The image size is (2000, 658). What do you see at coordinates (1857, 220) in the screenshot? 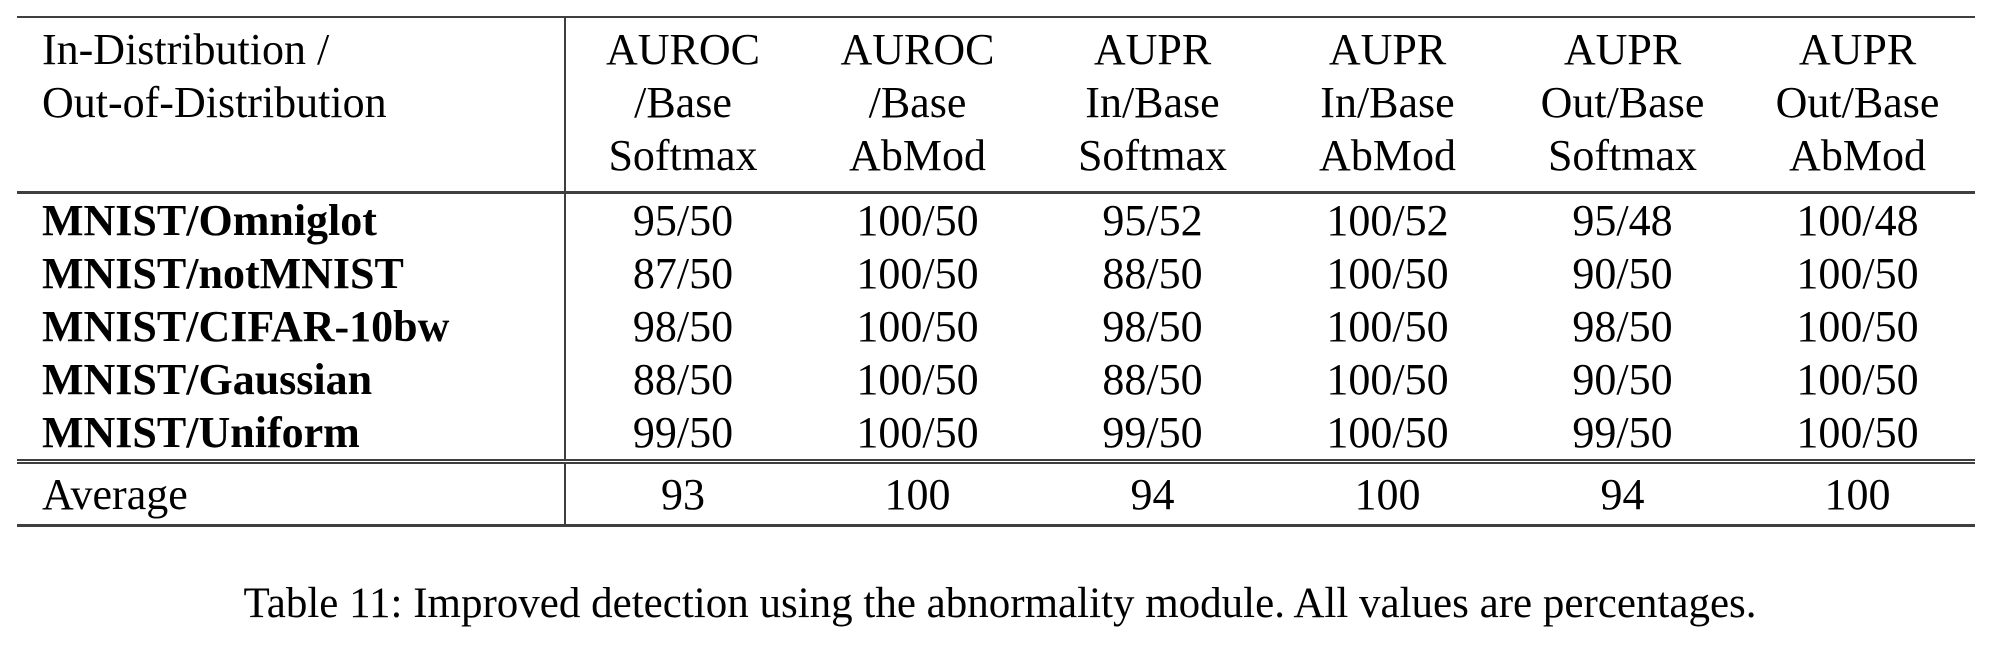
I see `table-cell: 100/48` at bounding box center [1857, 220].